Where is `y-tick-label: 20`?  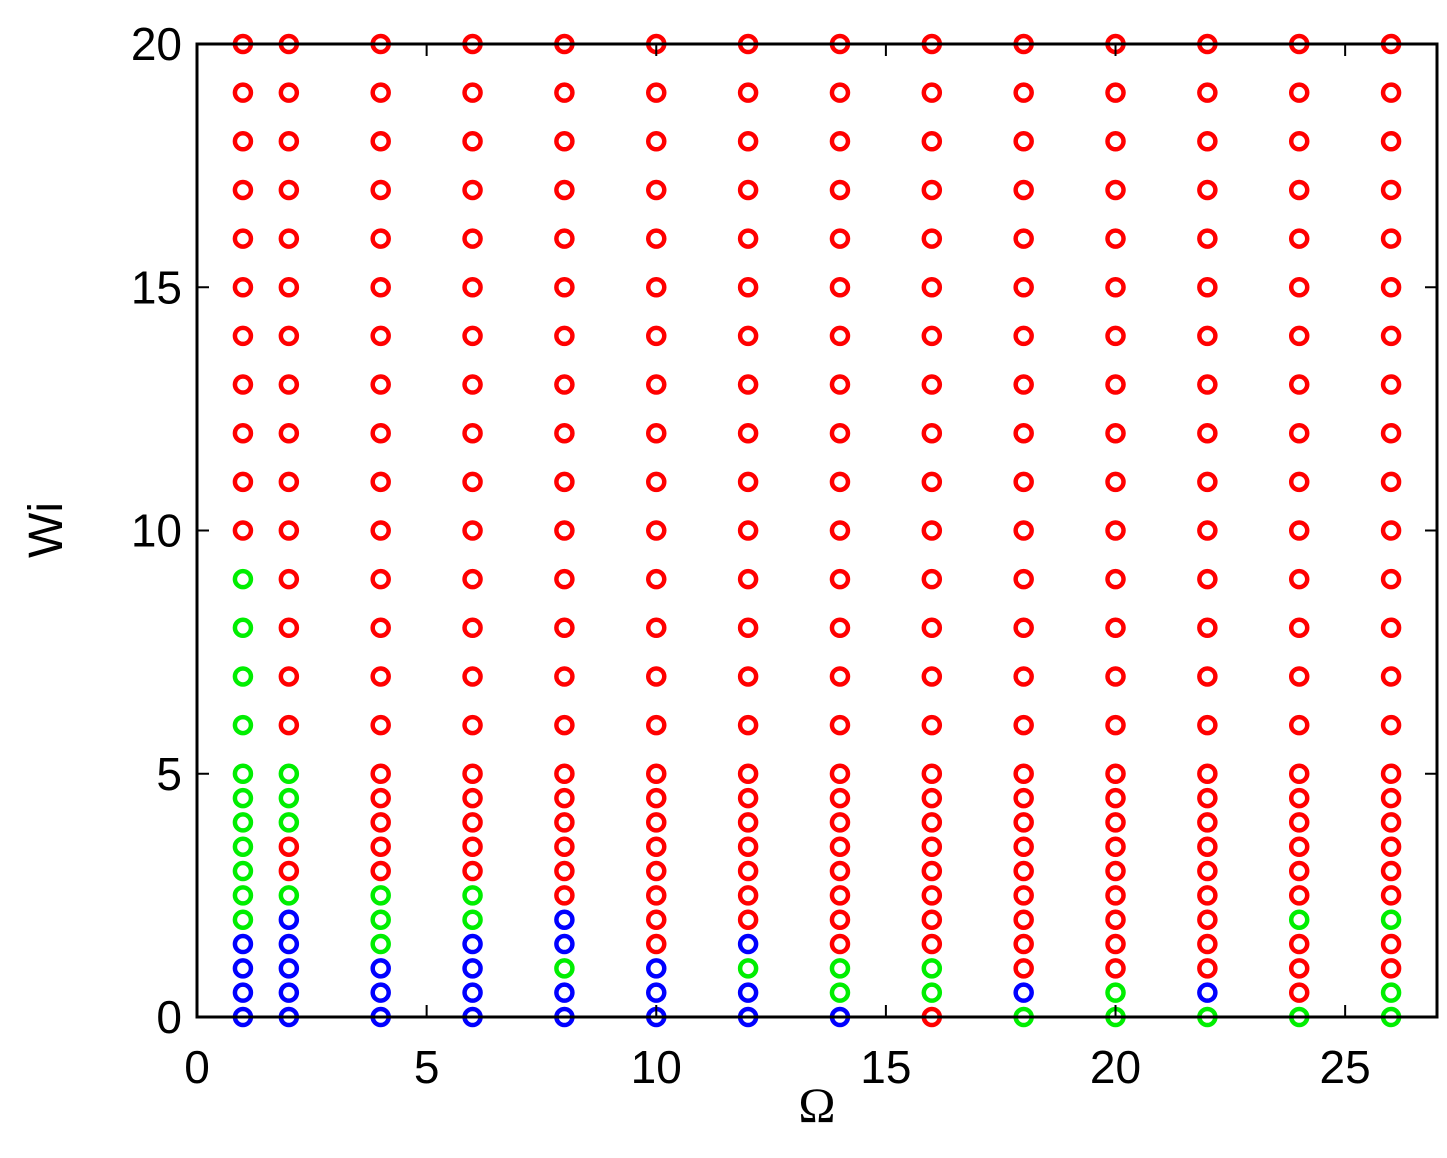 y-tick-label: 20 is located at coordinates (156, 44).